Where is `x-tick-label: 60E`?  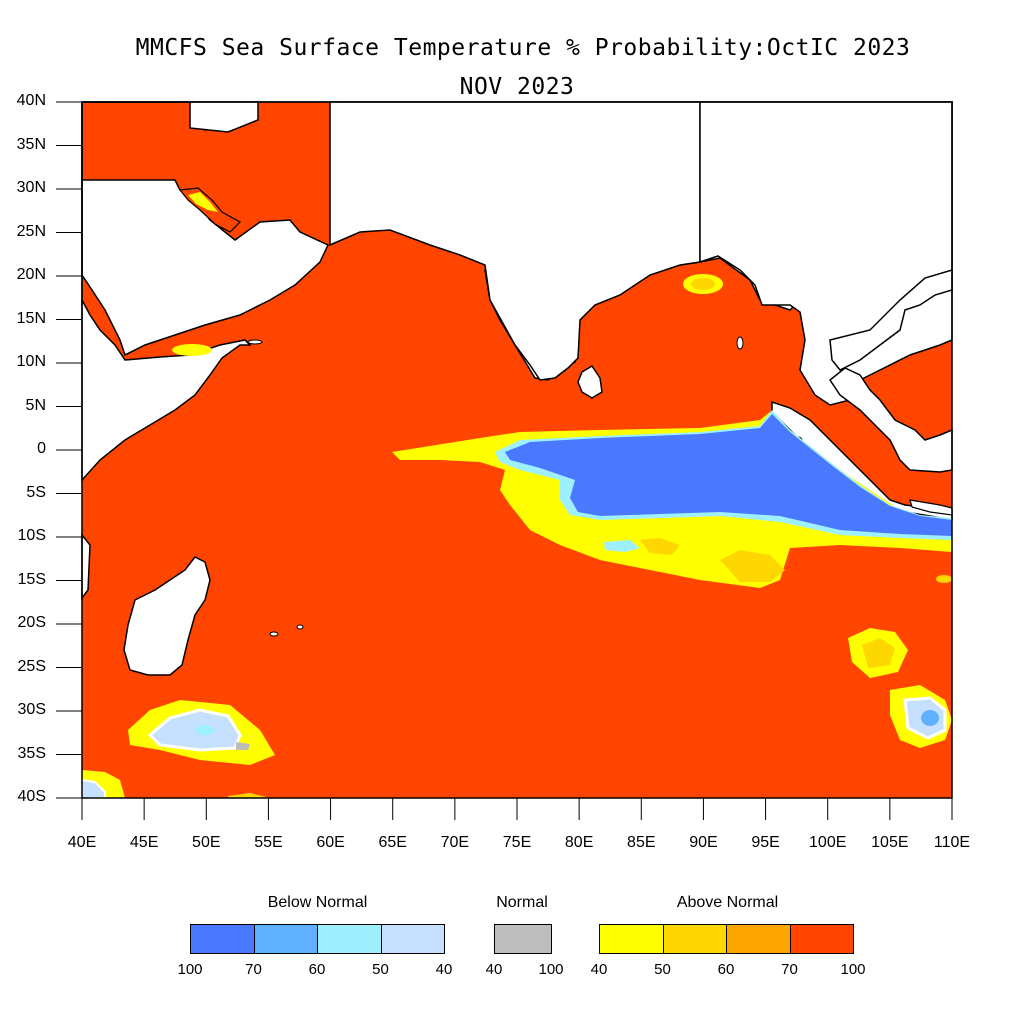 x-tick-label: 60E is located at coordinates (330, 842).